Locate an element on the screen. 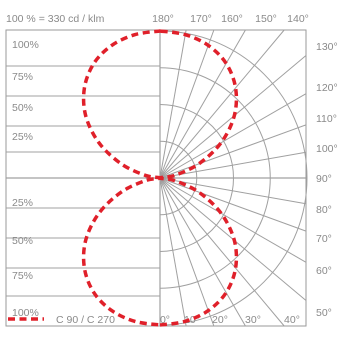 Image resolution: width=343 pixels, height=357 pixels. left-percent-label-lower: 75% is located at coordinates (22, 276).